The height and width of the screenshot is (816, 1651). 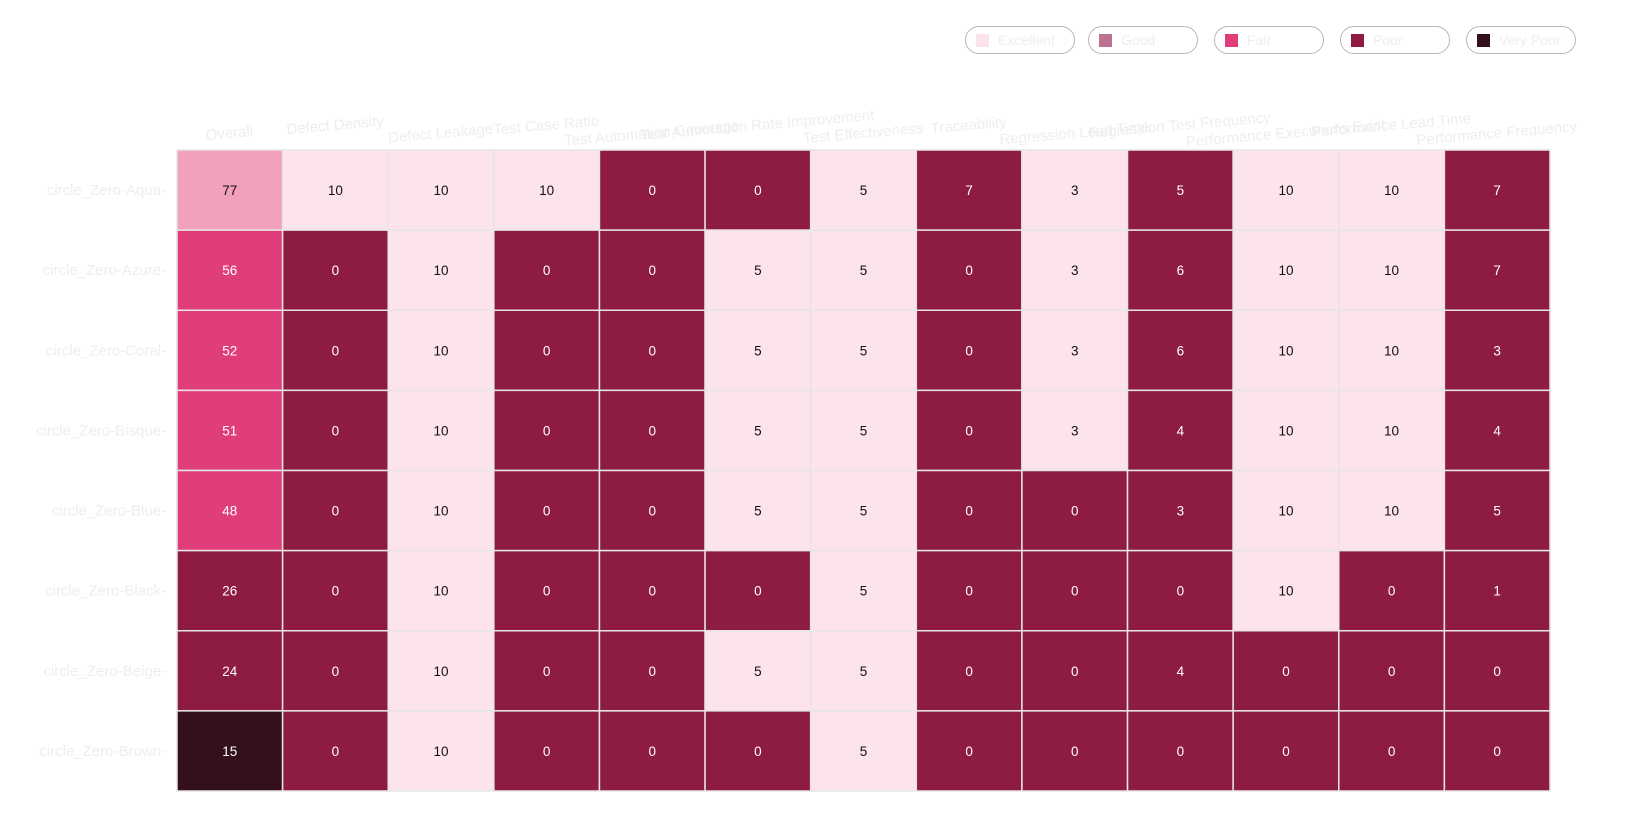 I want to click on cell-value-label: 77, so click(x=229, y=190).